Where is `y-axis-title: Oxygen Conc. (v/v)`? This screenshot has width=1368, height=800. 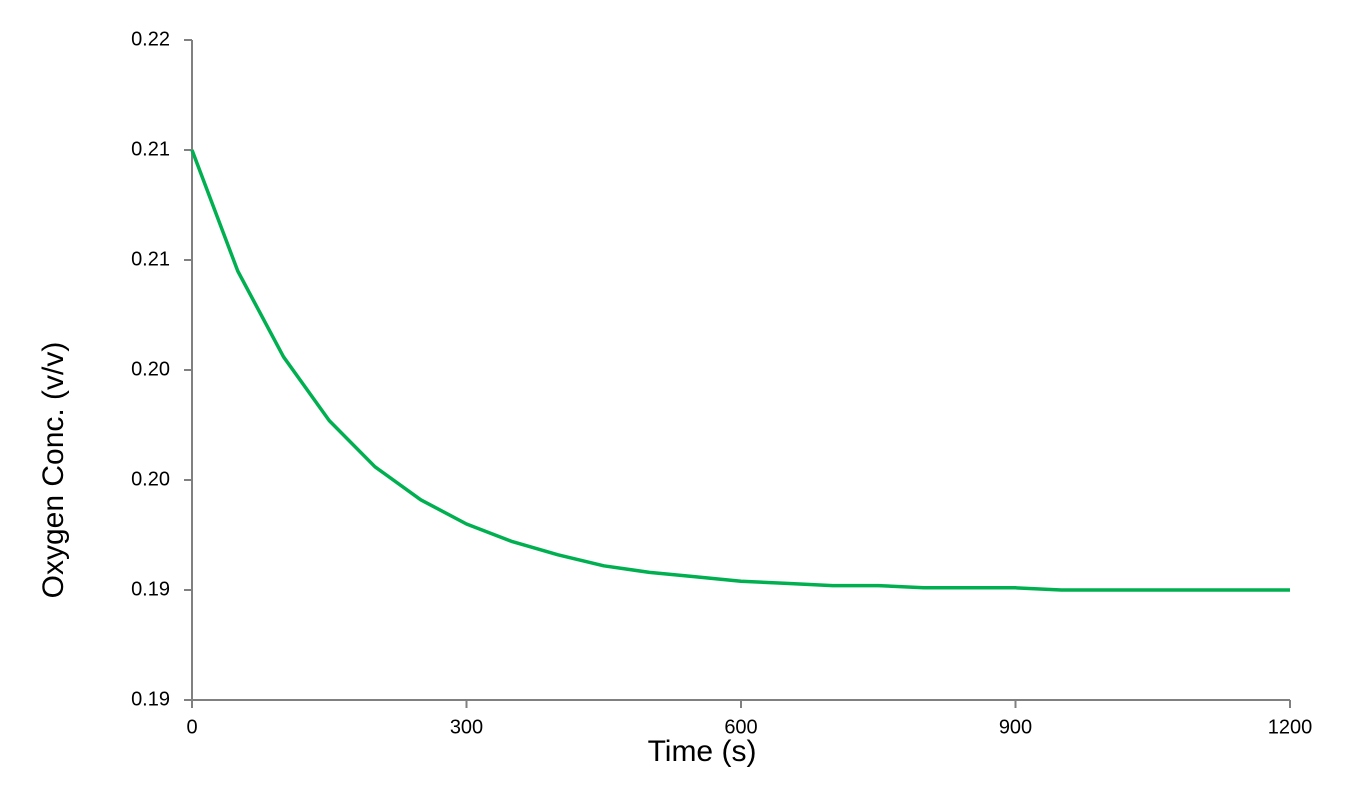 y-axis-title: Oxygen Conc. (v/v) is located at coordinates (53, 470).